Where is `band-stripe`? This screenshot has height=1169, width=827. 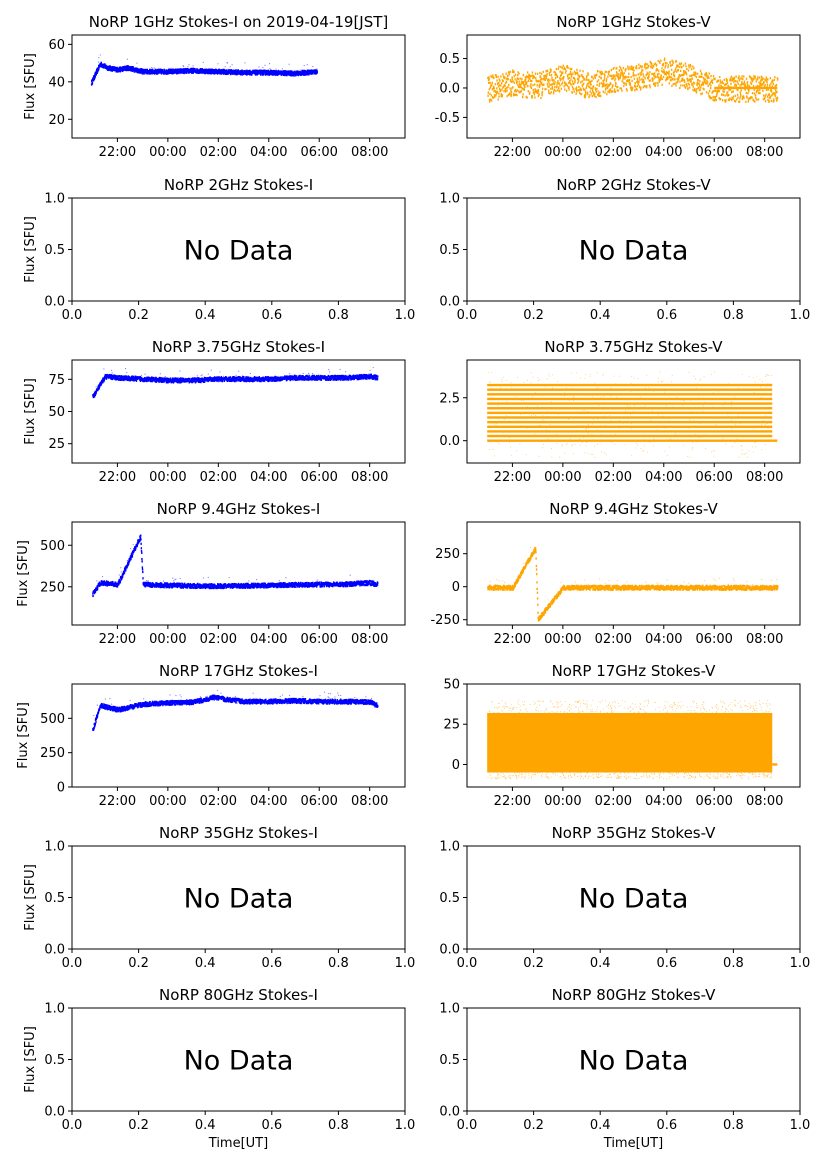 band-stripe is located at coordinates (630, 431).